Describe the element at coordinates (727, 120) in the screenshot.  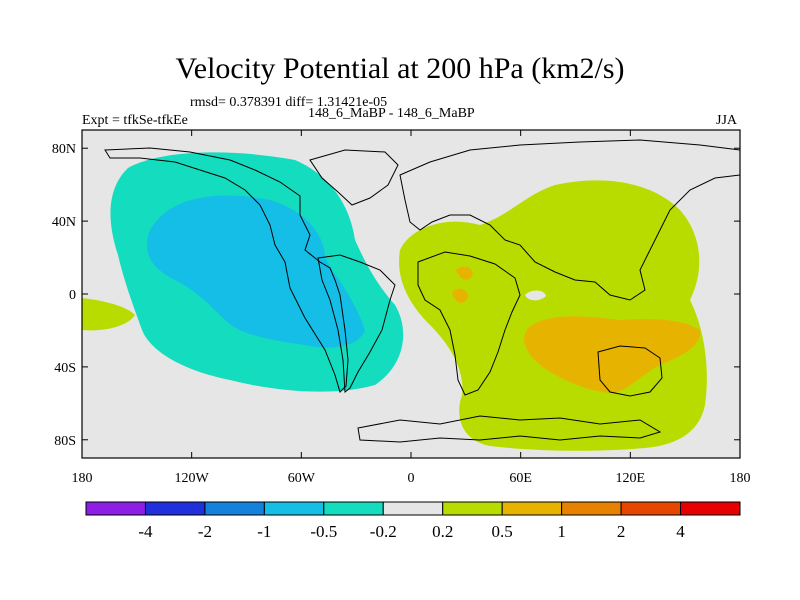
I see `season-label: JJA` at that location.